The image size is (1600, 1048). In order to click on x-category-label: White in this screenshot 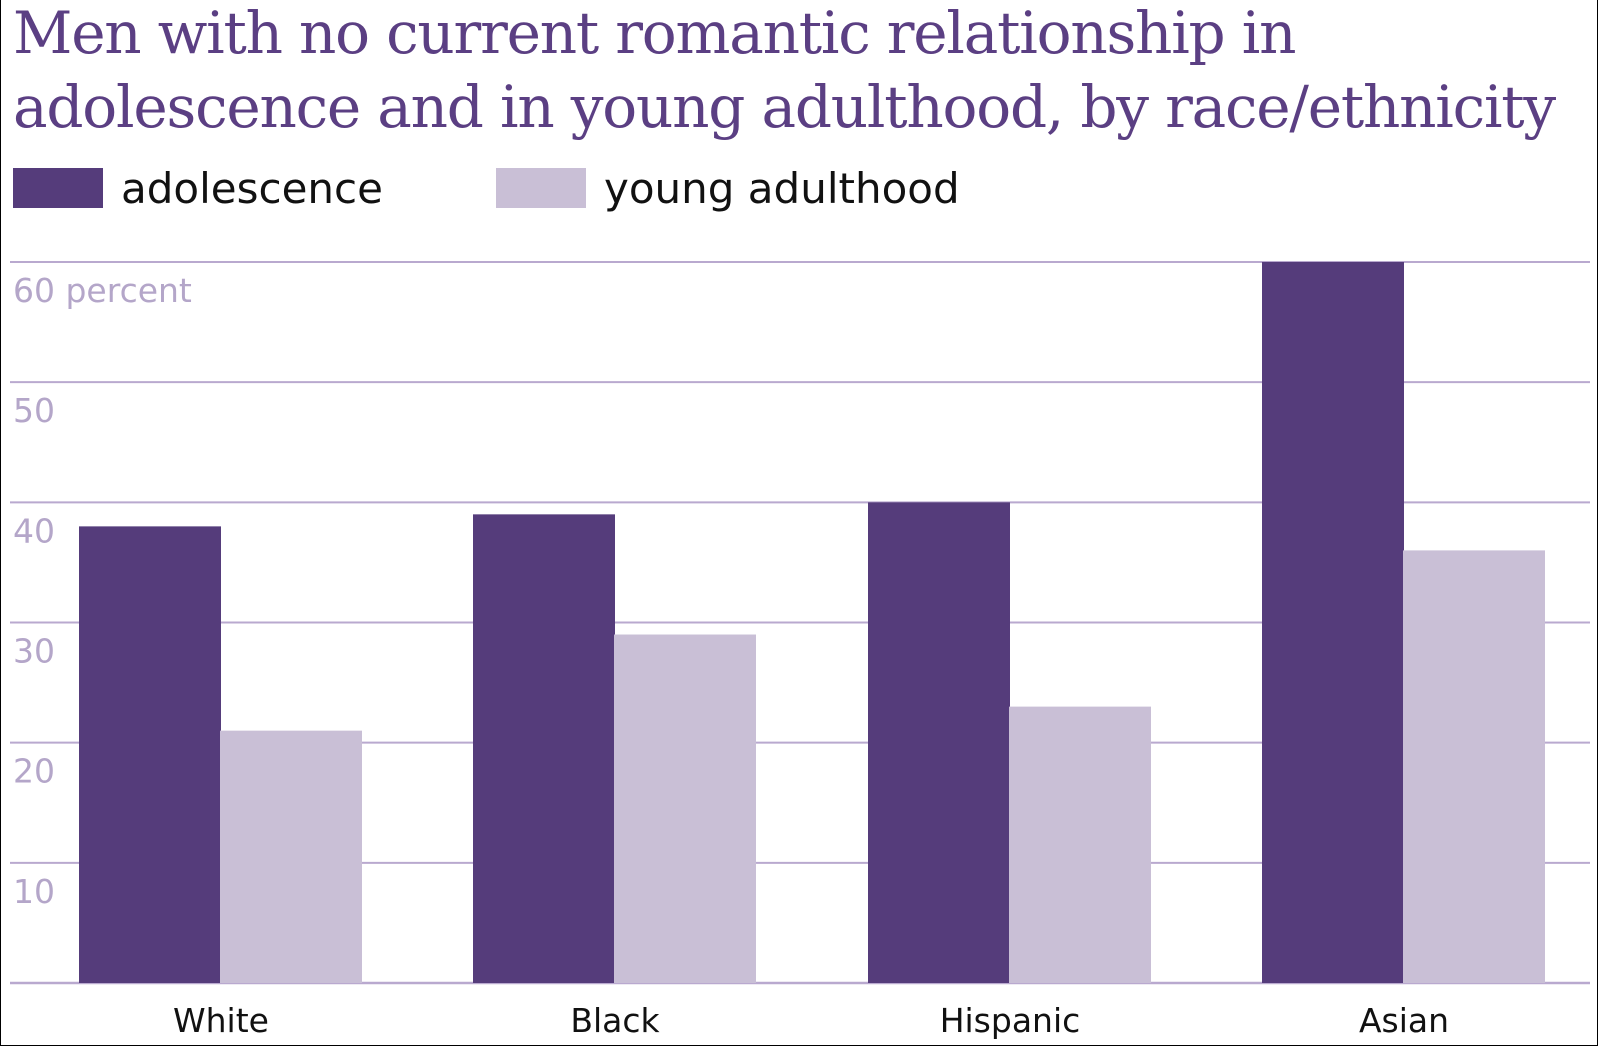, I will do `click(221, 1020)`.